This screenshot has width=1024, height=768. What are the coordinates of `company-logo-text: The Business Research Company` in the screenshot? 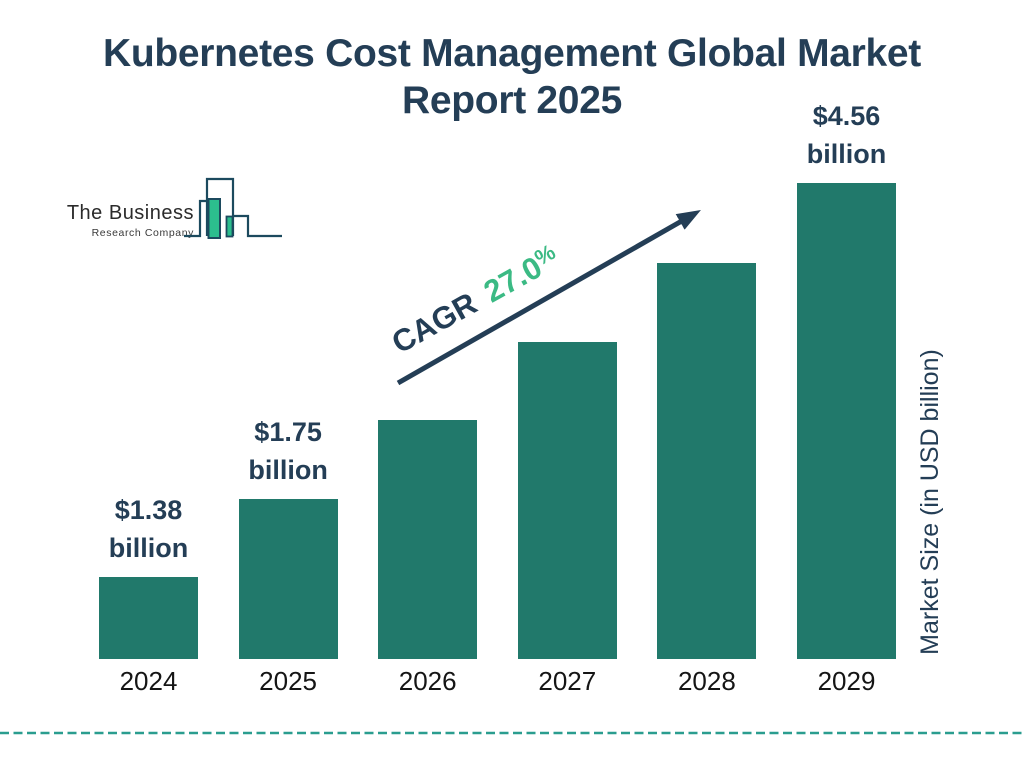 It's located at (127, 220).